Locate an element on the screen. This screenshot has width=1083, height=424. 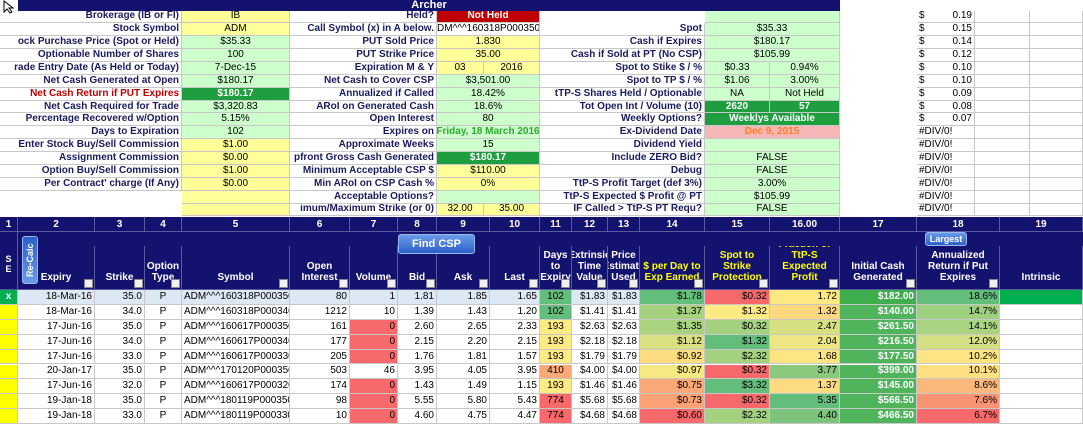
field-value: $110.00 is located at coordinates (488, 171).